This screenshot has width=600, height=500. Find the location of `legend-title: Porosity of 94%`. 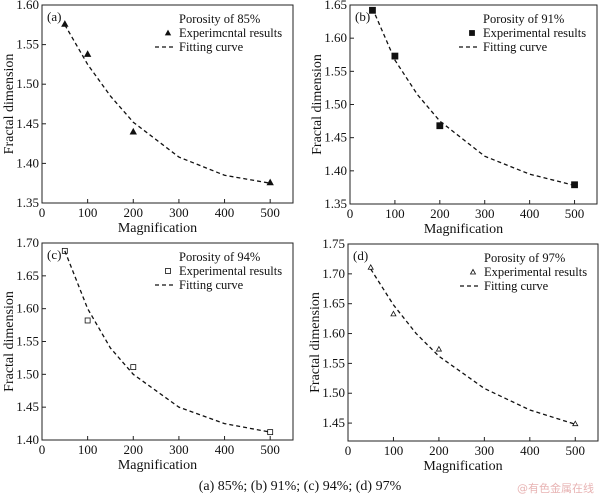

legend-title: Porosity of 94% is located at coordinates (219, 257).